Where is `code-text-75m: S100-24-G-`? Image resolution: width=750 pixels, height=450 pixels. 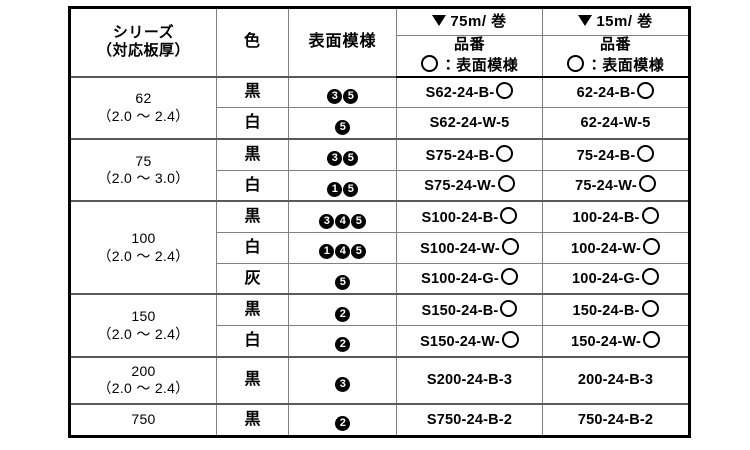
code-text-75m: S100-24-G- is located at coordinates (460, 279).